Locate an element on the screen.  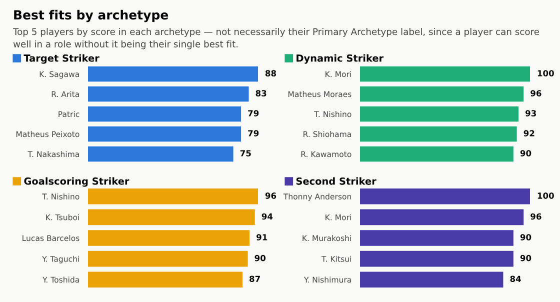
data-label: 83 is located at coordinates (261, 93).